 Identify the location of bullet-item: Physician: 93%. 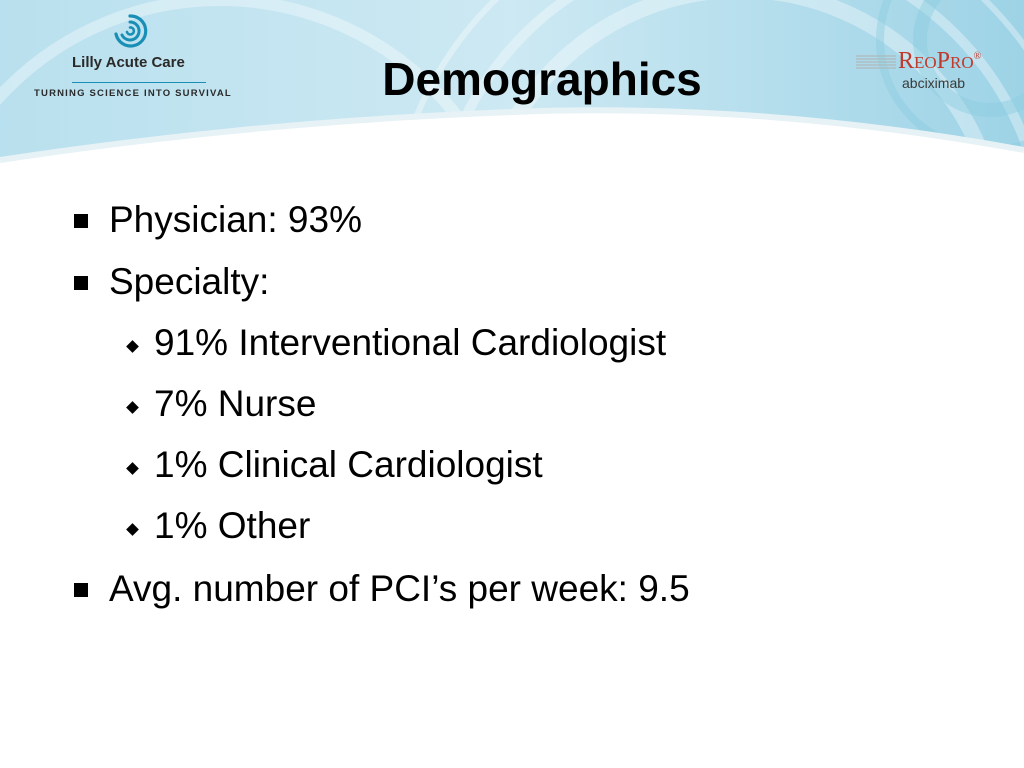
(235, 219).